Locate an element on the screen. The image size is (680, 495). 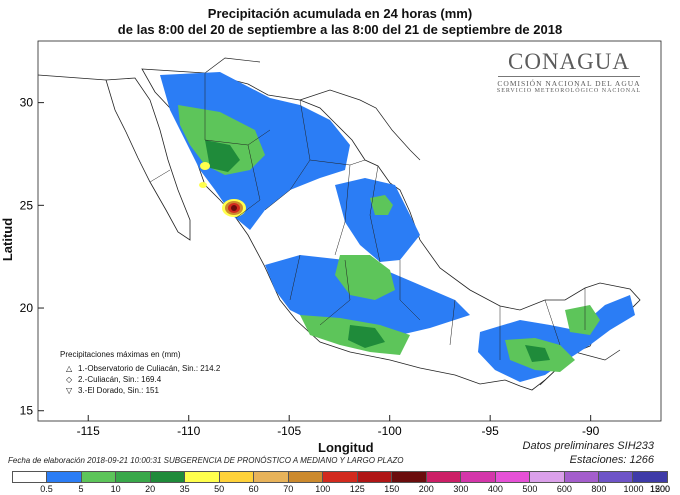
color-scale-label: 20 is located at coordinates (150, 489).